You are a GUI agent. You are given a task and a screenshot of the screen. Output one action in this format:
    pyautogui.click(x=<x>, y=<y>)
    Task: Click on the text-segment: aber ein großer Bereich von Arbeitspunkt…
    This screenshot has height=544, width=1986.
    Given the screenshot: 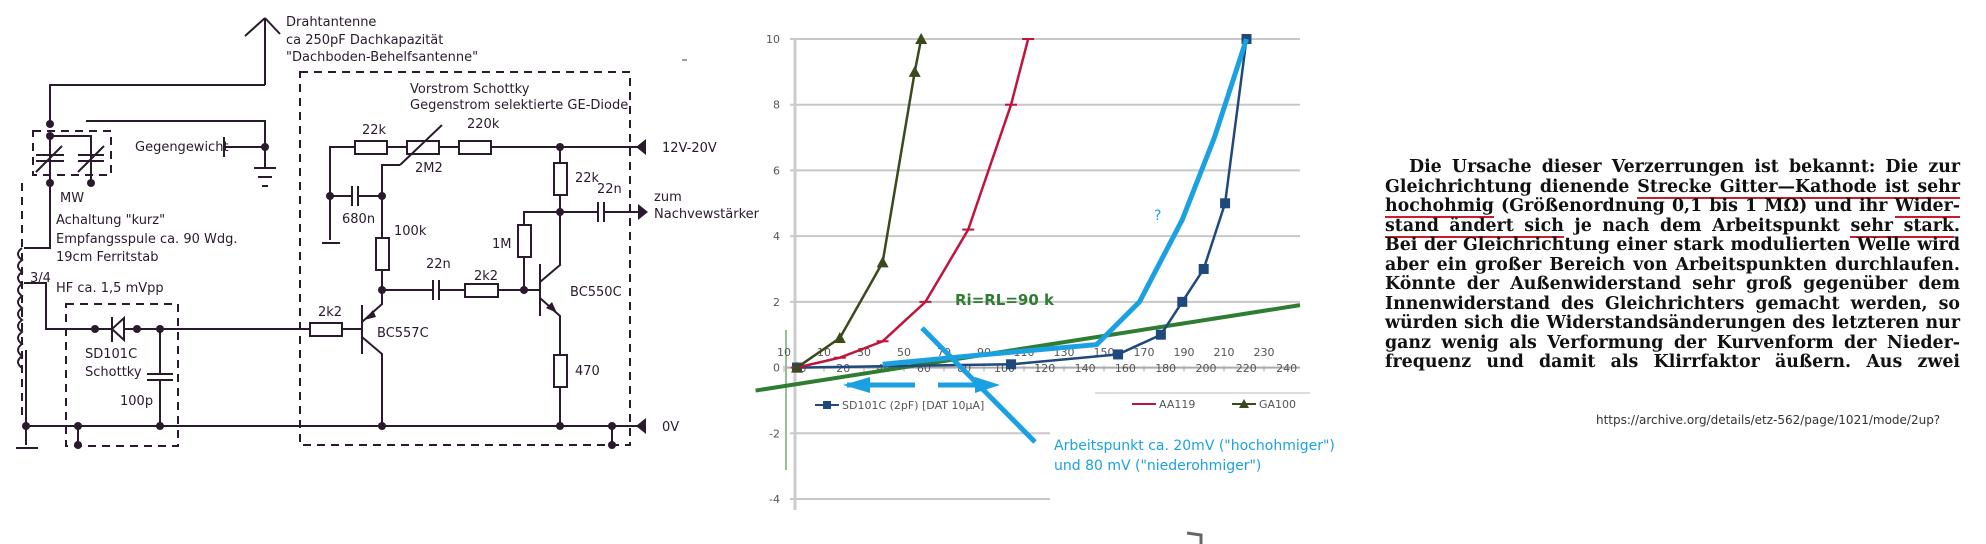 What is the action you would take?
    pyautogui.click(x=1672, y=264)
    